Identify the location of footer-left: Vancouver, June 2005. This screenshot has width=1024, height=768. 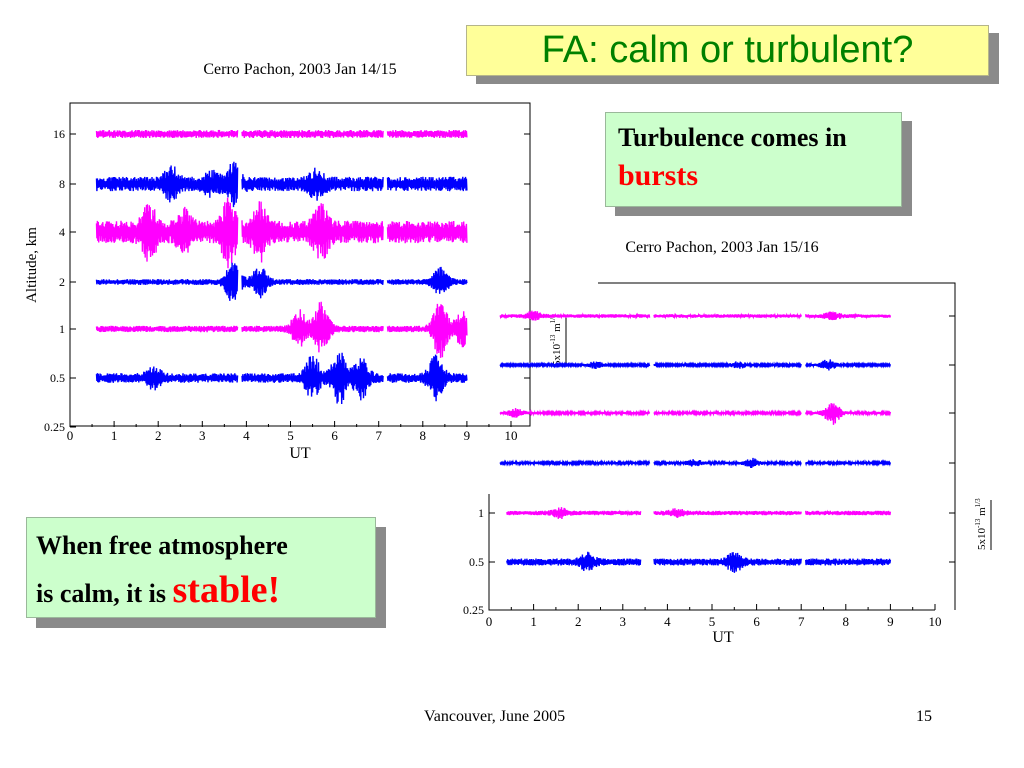
(495, 716).